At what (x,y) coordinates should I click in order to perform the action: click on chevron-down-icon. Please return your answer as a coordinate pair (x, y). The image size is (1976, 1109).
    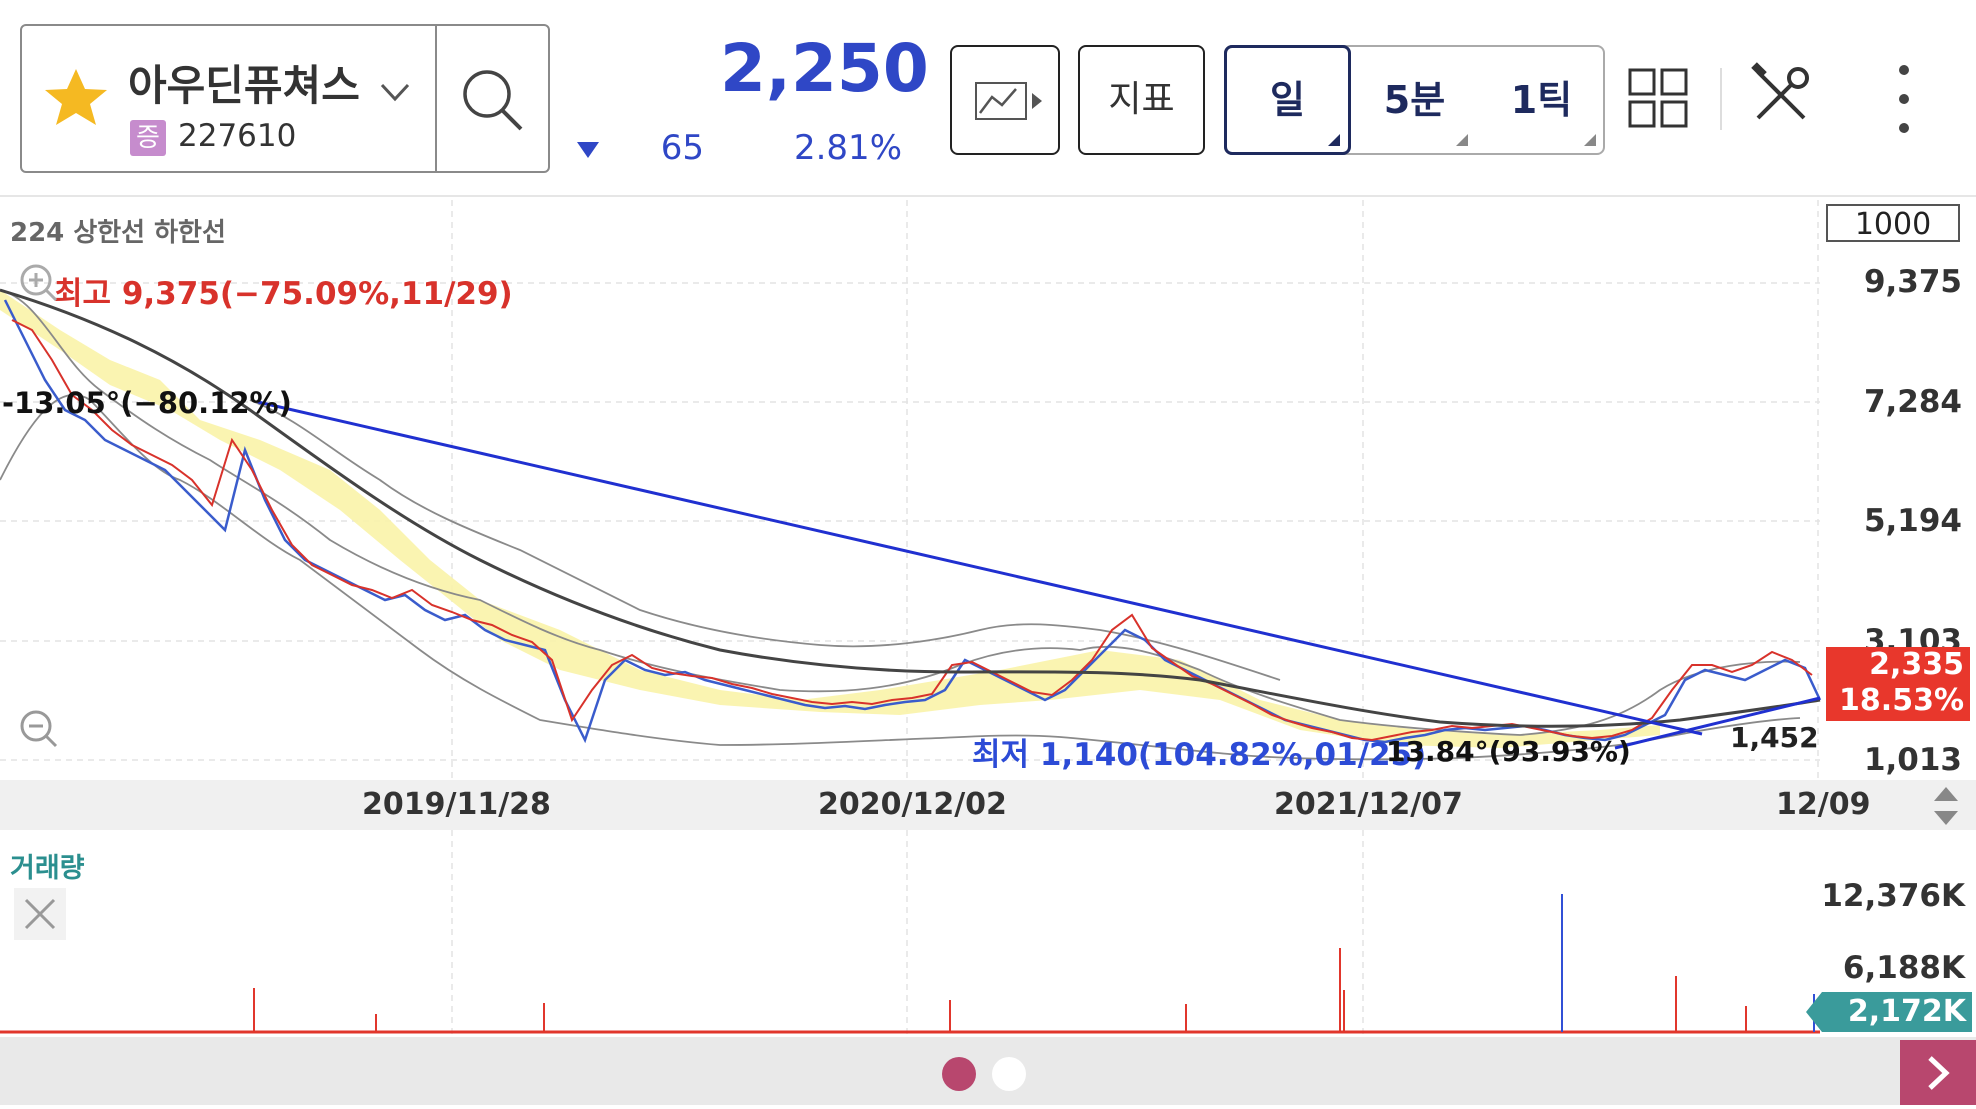
    Looking at the image, I should click on (395, 92).